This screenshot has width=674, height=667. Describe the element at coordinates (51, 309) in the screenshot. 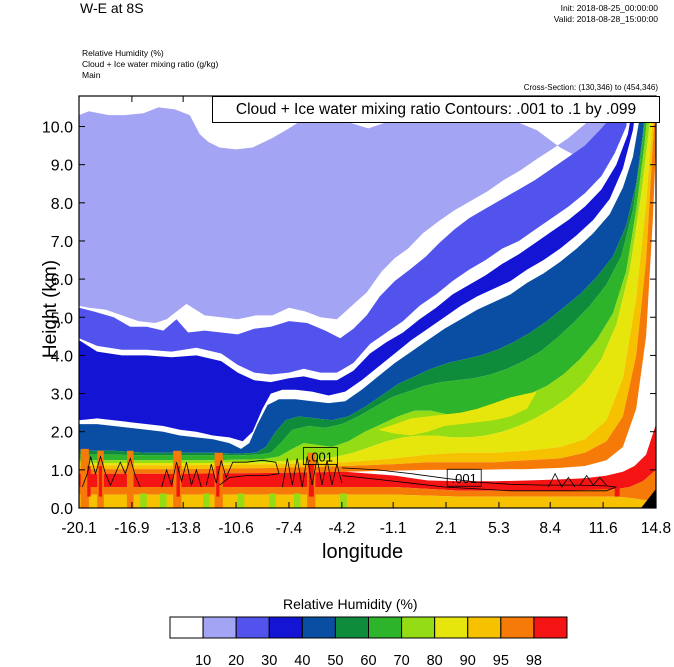

I see `y-axis-label: Height (km)` at that location.